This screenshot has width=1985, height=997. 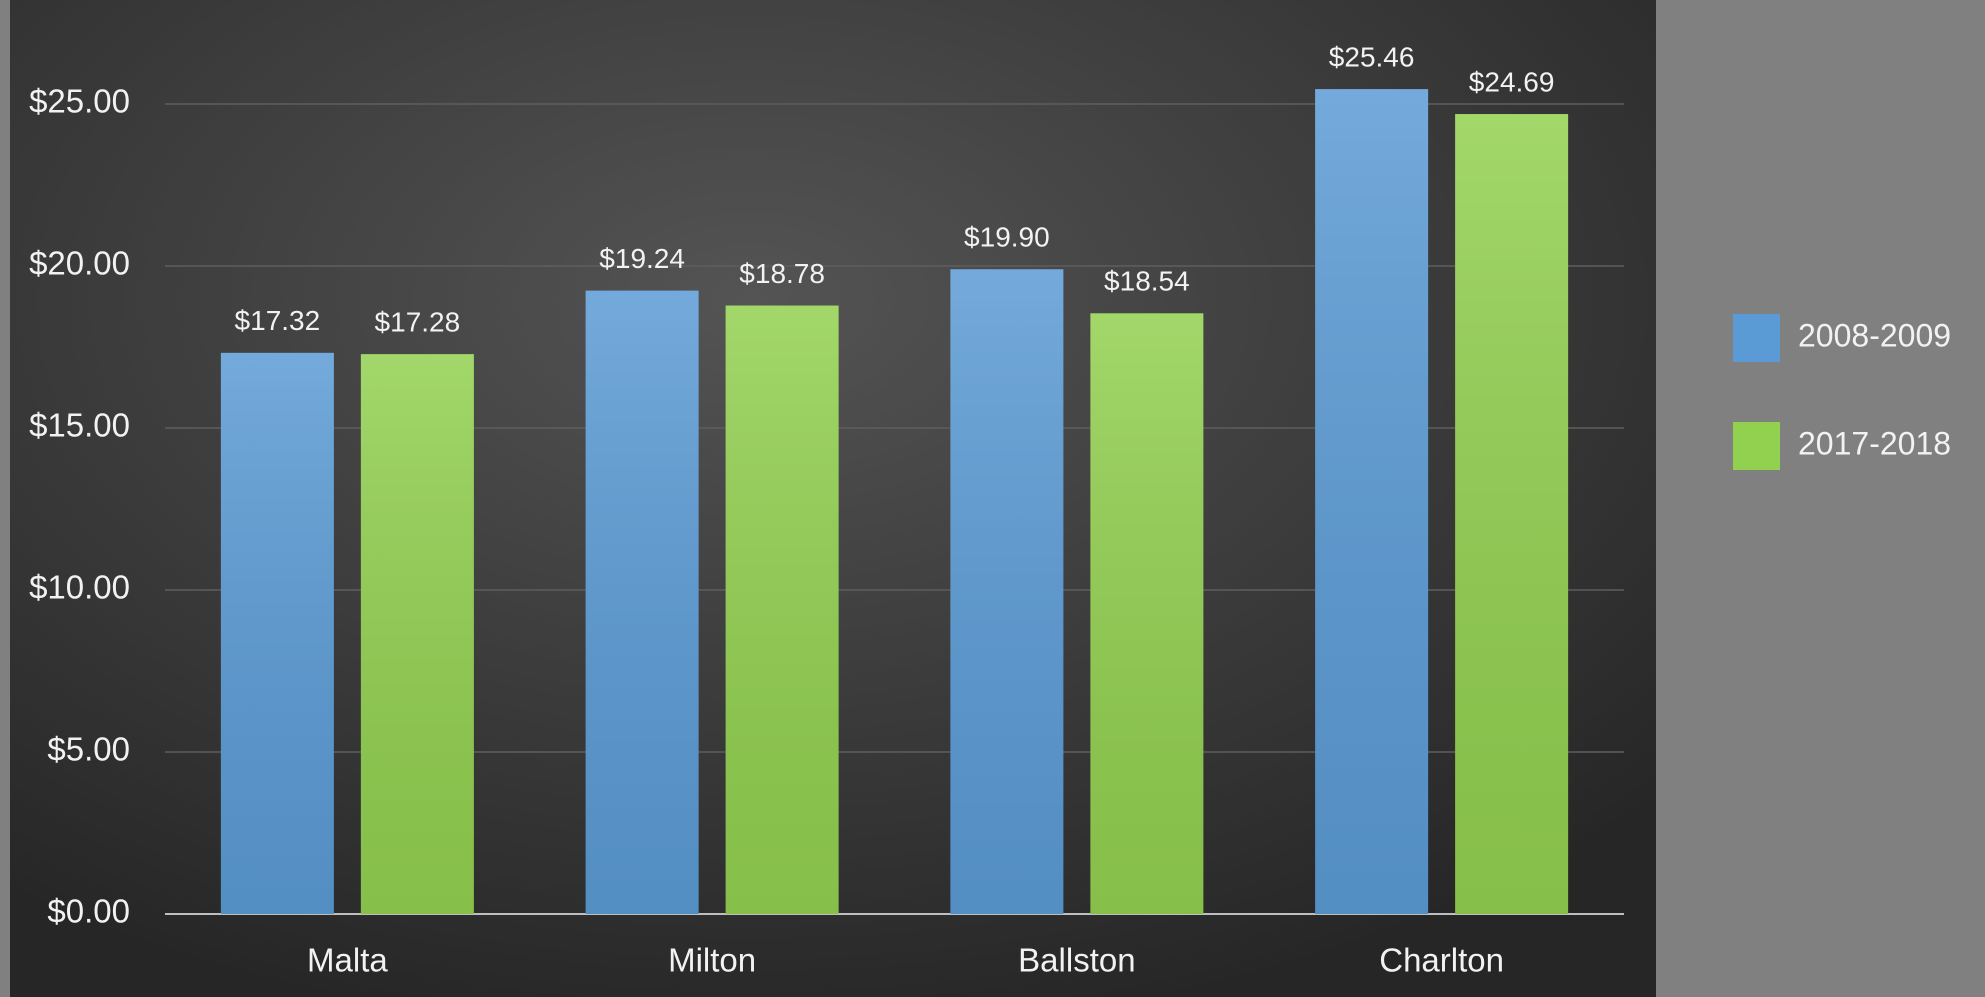 What do you see at coordinates (1076, 960) in the screenshot?
I see `x-tick-label: Ballston` at bounding box center [1076, 960].